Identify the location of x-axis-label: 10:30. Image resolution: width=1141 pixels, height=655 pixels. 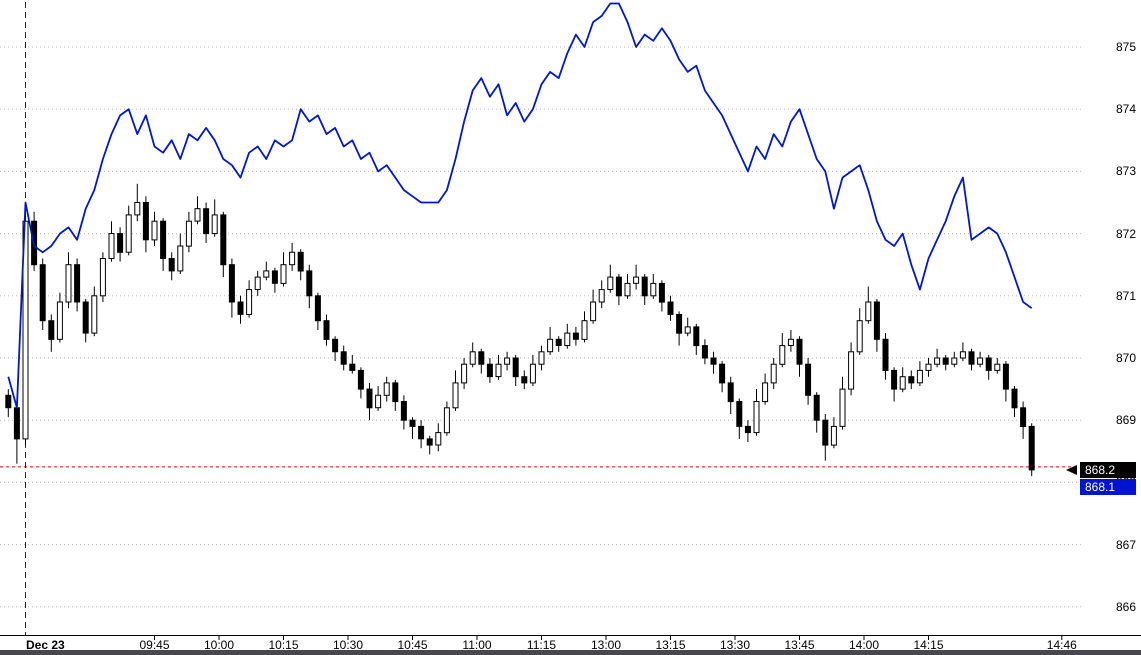
(348, 645).